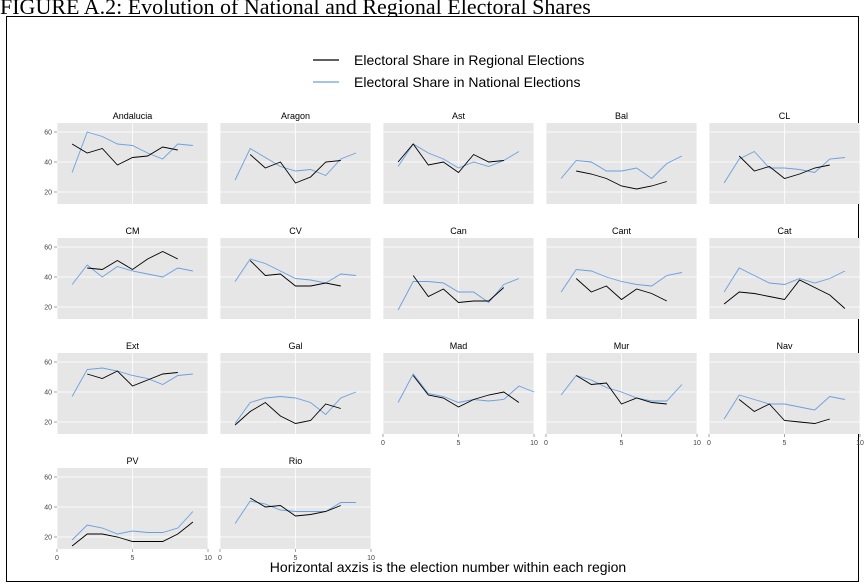 This screenshot has height=588, width=867. I want to click on panel-nav: Nav 0 5 10, so click(785, 394).